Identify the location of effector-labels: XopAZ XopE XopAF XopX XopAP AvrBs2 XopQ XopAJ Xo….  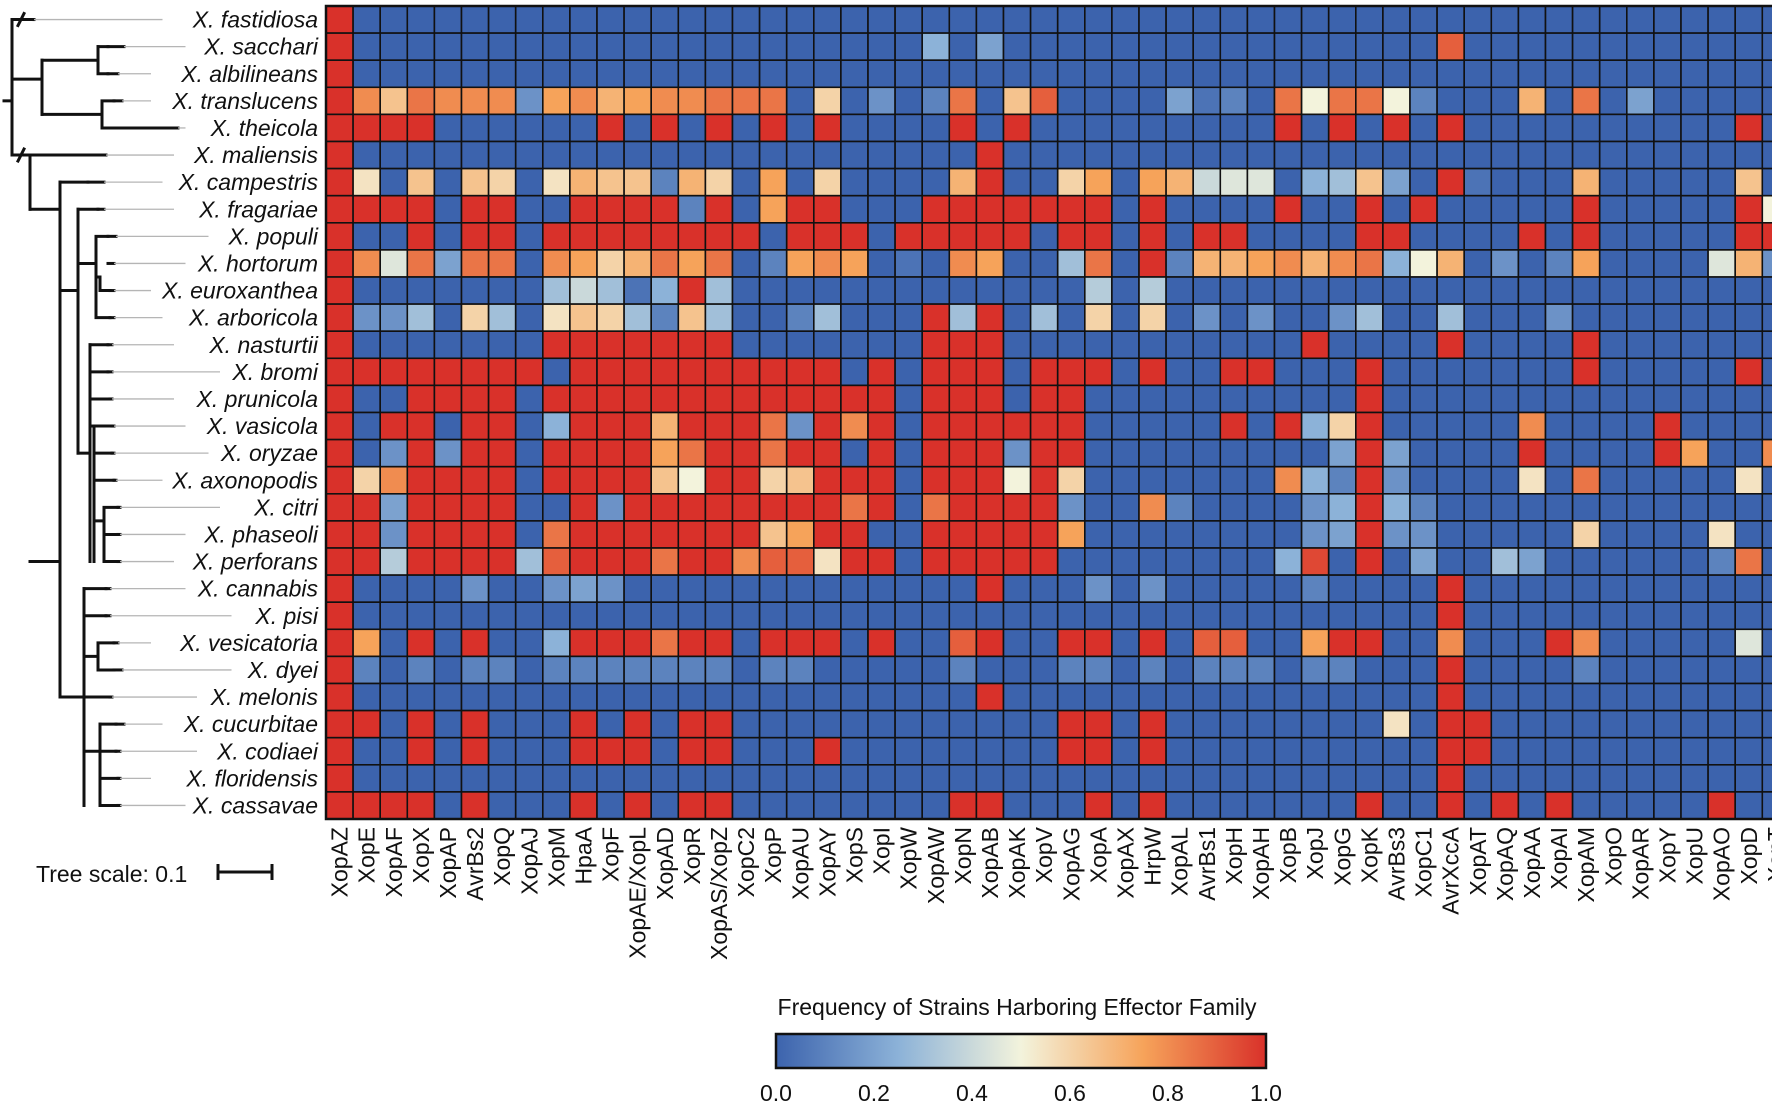
(1049, 893).